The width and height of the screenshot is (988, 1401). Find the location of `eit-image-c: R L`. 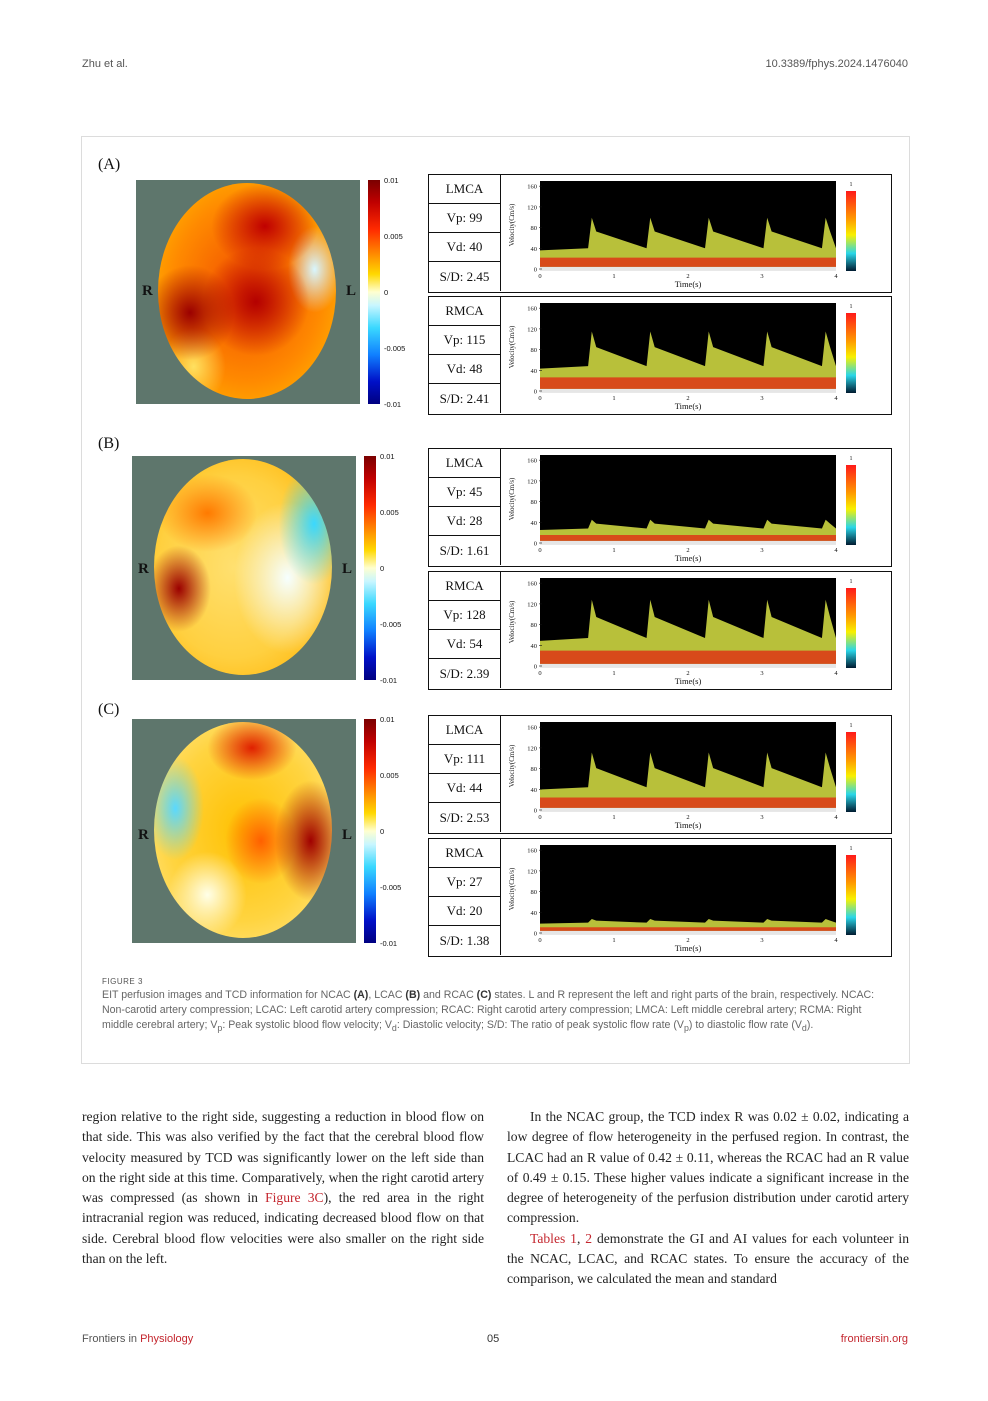

eit-image-c: R L is located at coordinates (244, 831).